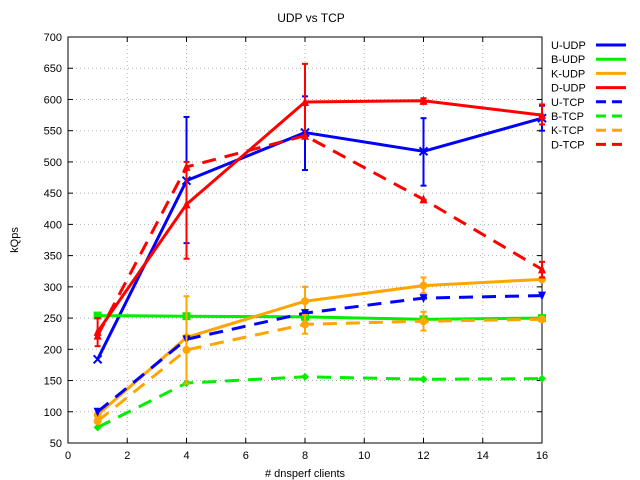 This screenshot has width=640, height=480. What do you see at coordinates (542, 456) in the screenshot?
I see `x-tick-label: 16` at bounding box center [542, 456].